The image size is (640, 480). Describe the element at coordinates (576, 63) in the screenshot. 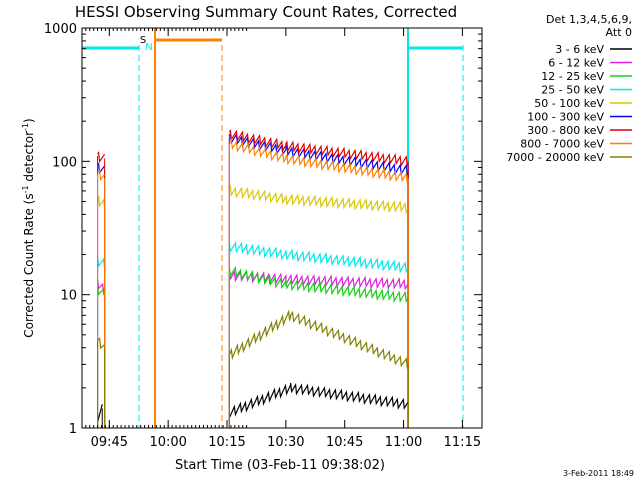

I see `legend-label: 6 - 12 keV` at that location.